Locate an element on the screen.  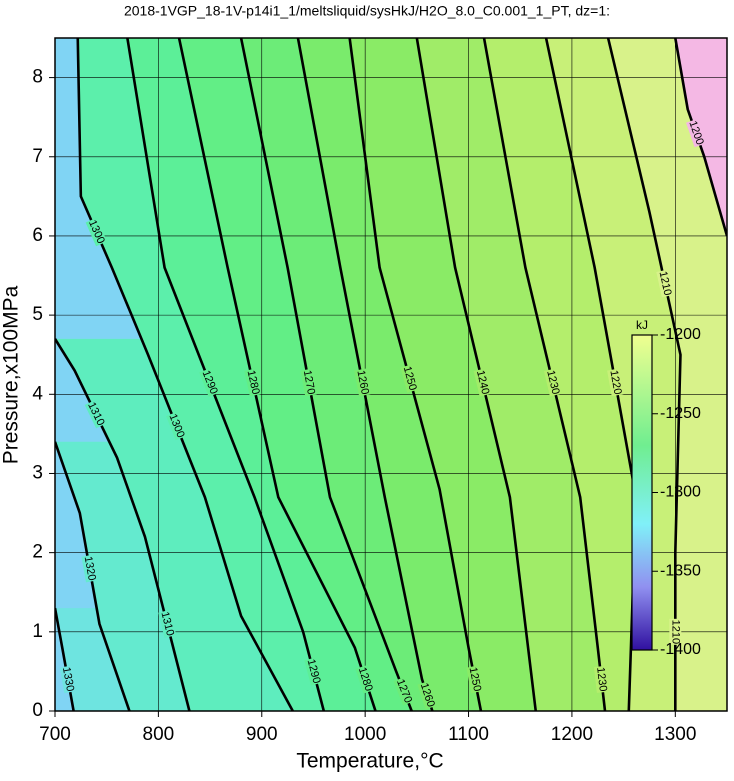
colorbar: kJ -1200 -1250 -1300 -1350 -1400 is located at coordinates (666, 488).